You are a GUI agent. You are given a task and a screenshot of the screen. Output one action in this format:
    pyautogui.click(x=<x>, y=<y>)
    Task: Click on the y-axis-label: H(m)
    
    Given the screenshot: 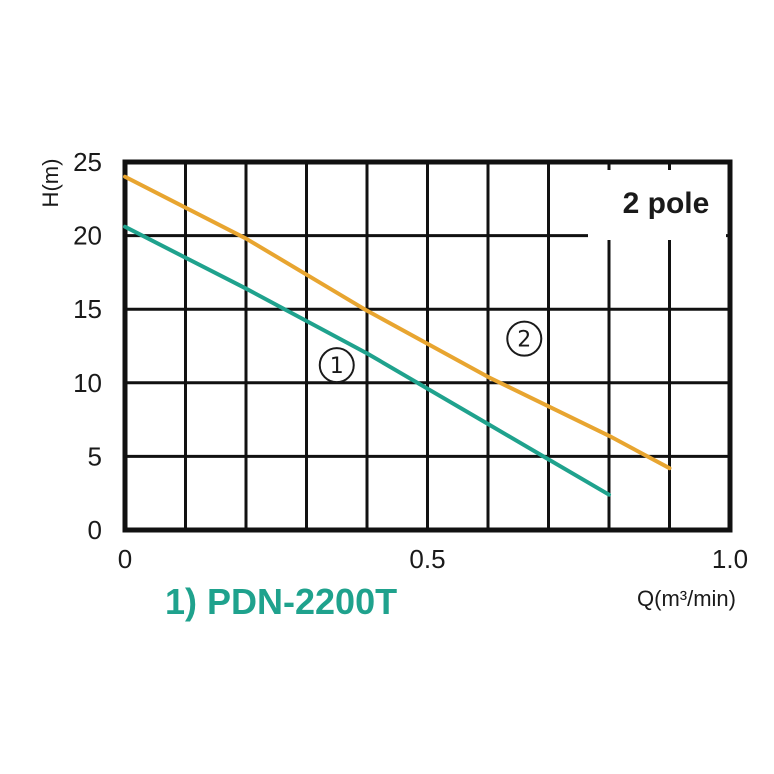 What is the action you would take?
    pyautogui.click(x=50, y=183)
    